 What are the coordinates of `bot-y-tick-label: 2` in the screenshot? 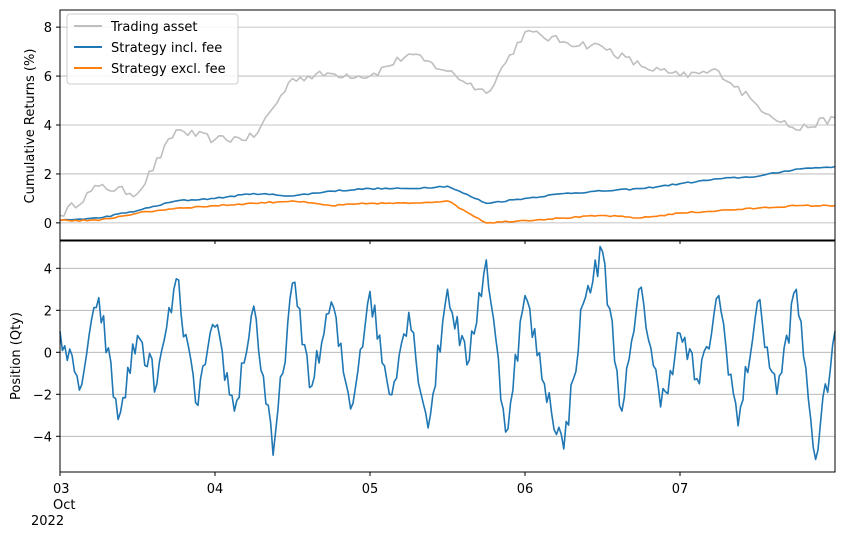 It's located at (48, 311).